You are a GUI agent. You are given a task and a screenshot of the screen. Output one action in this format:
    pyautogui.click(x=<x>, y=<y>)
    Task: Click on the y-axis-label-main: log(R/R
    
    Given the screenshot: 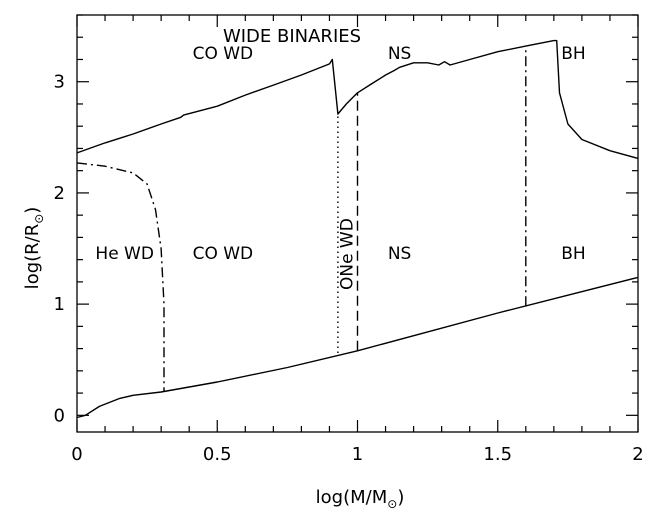 What is the action you would take?
    pyautogui.click(x=32, y=257)
    